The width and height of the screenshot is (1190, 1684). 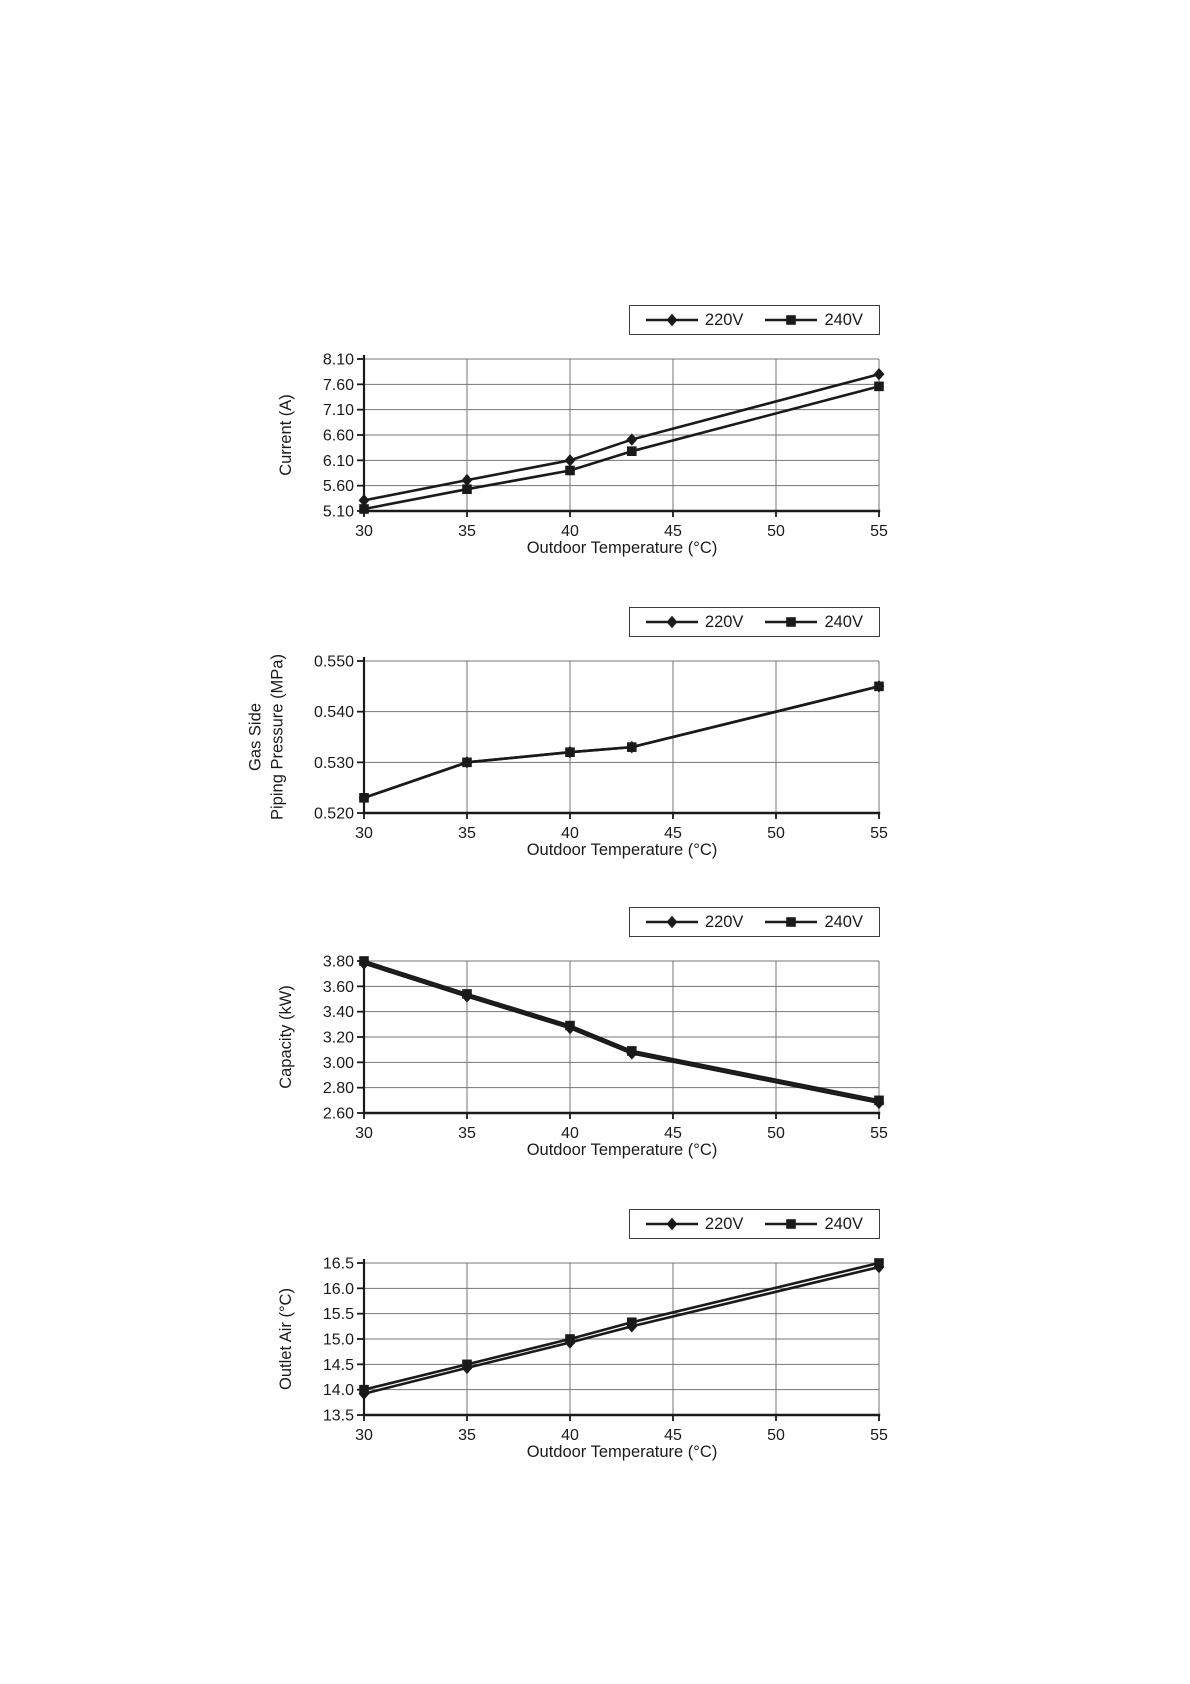 What do you see at coordinates (338, 1088) in the screenshot?
I see `y-tick-label: 2.80` at bounding box center [338, 1088].